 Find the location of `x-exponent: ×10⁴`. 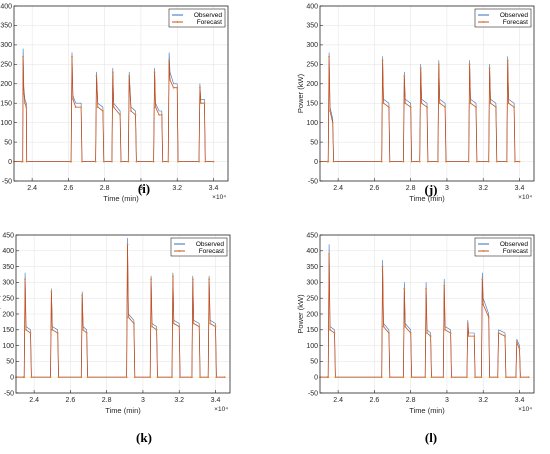

x-exponent: ×10⁴ is located at coordinates (221, 409).